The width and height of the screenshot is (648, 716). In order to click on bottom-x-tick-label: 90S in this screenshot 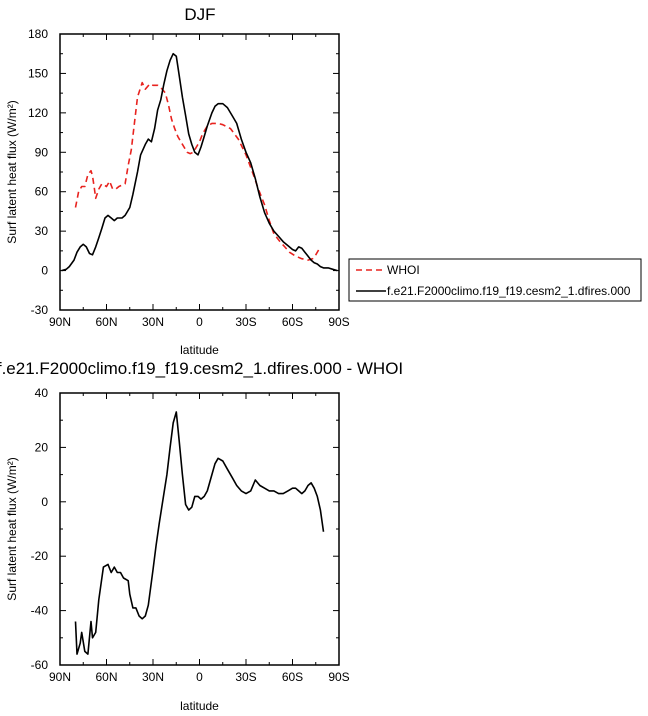, I will do `click(338, 677)`.